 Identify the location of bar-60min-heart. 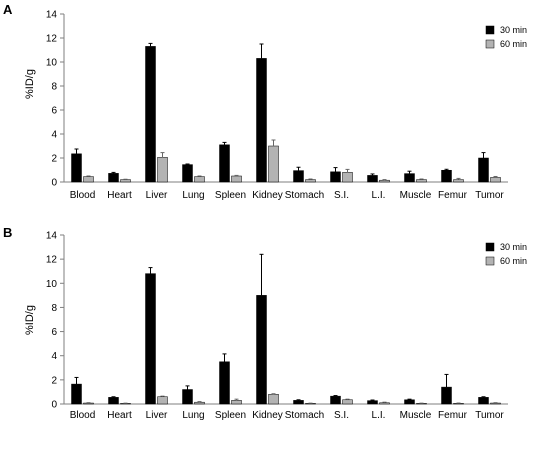
(125, 181).